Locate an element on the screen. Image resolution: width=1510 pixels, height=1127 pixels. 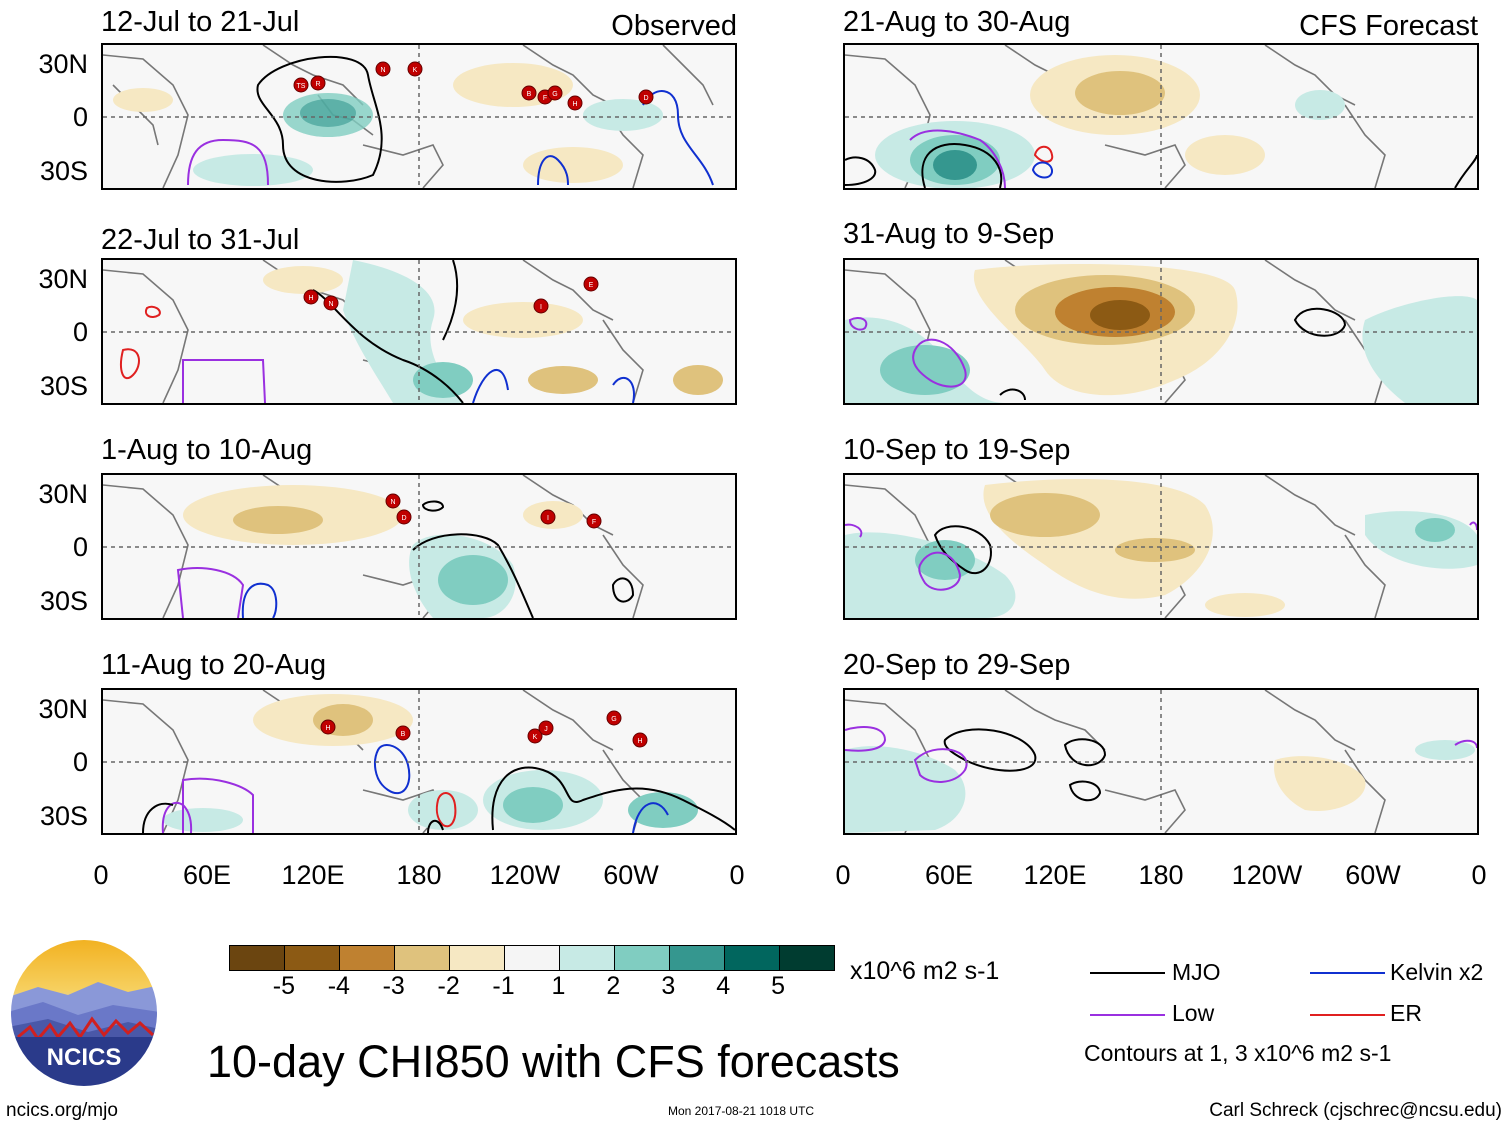
svg-text: B is located at coordinates (529, 94).